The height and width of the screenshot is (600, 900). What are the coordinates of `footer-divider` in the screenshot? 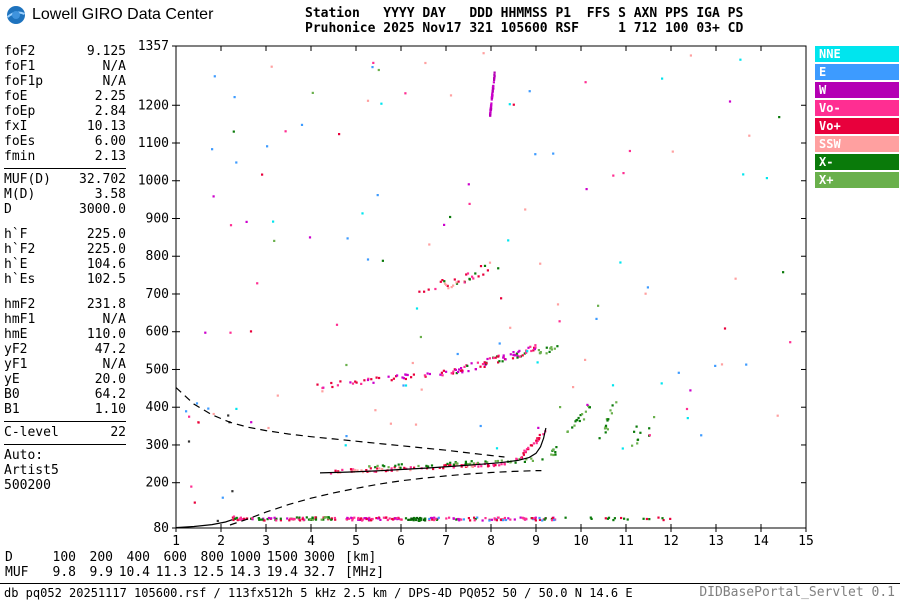 It's located at (450, 583).